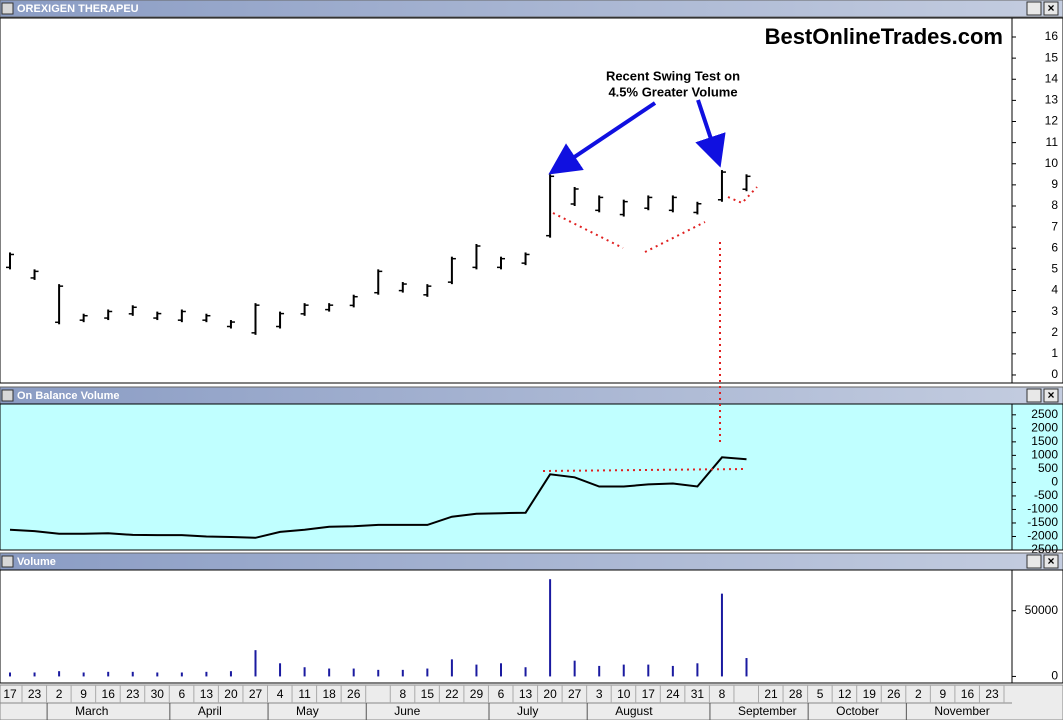 The image size is (1063, 720). What do you see at coordinates (857, 711) in the screenshot?
I see `month-label: October` at bounding box center [857, 711].